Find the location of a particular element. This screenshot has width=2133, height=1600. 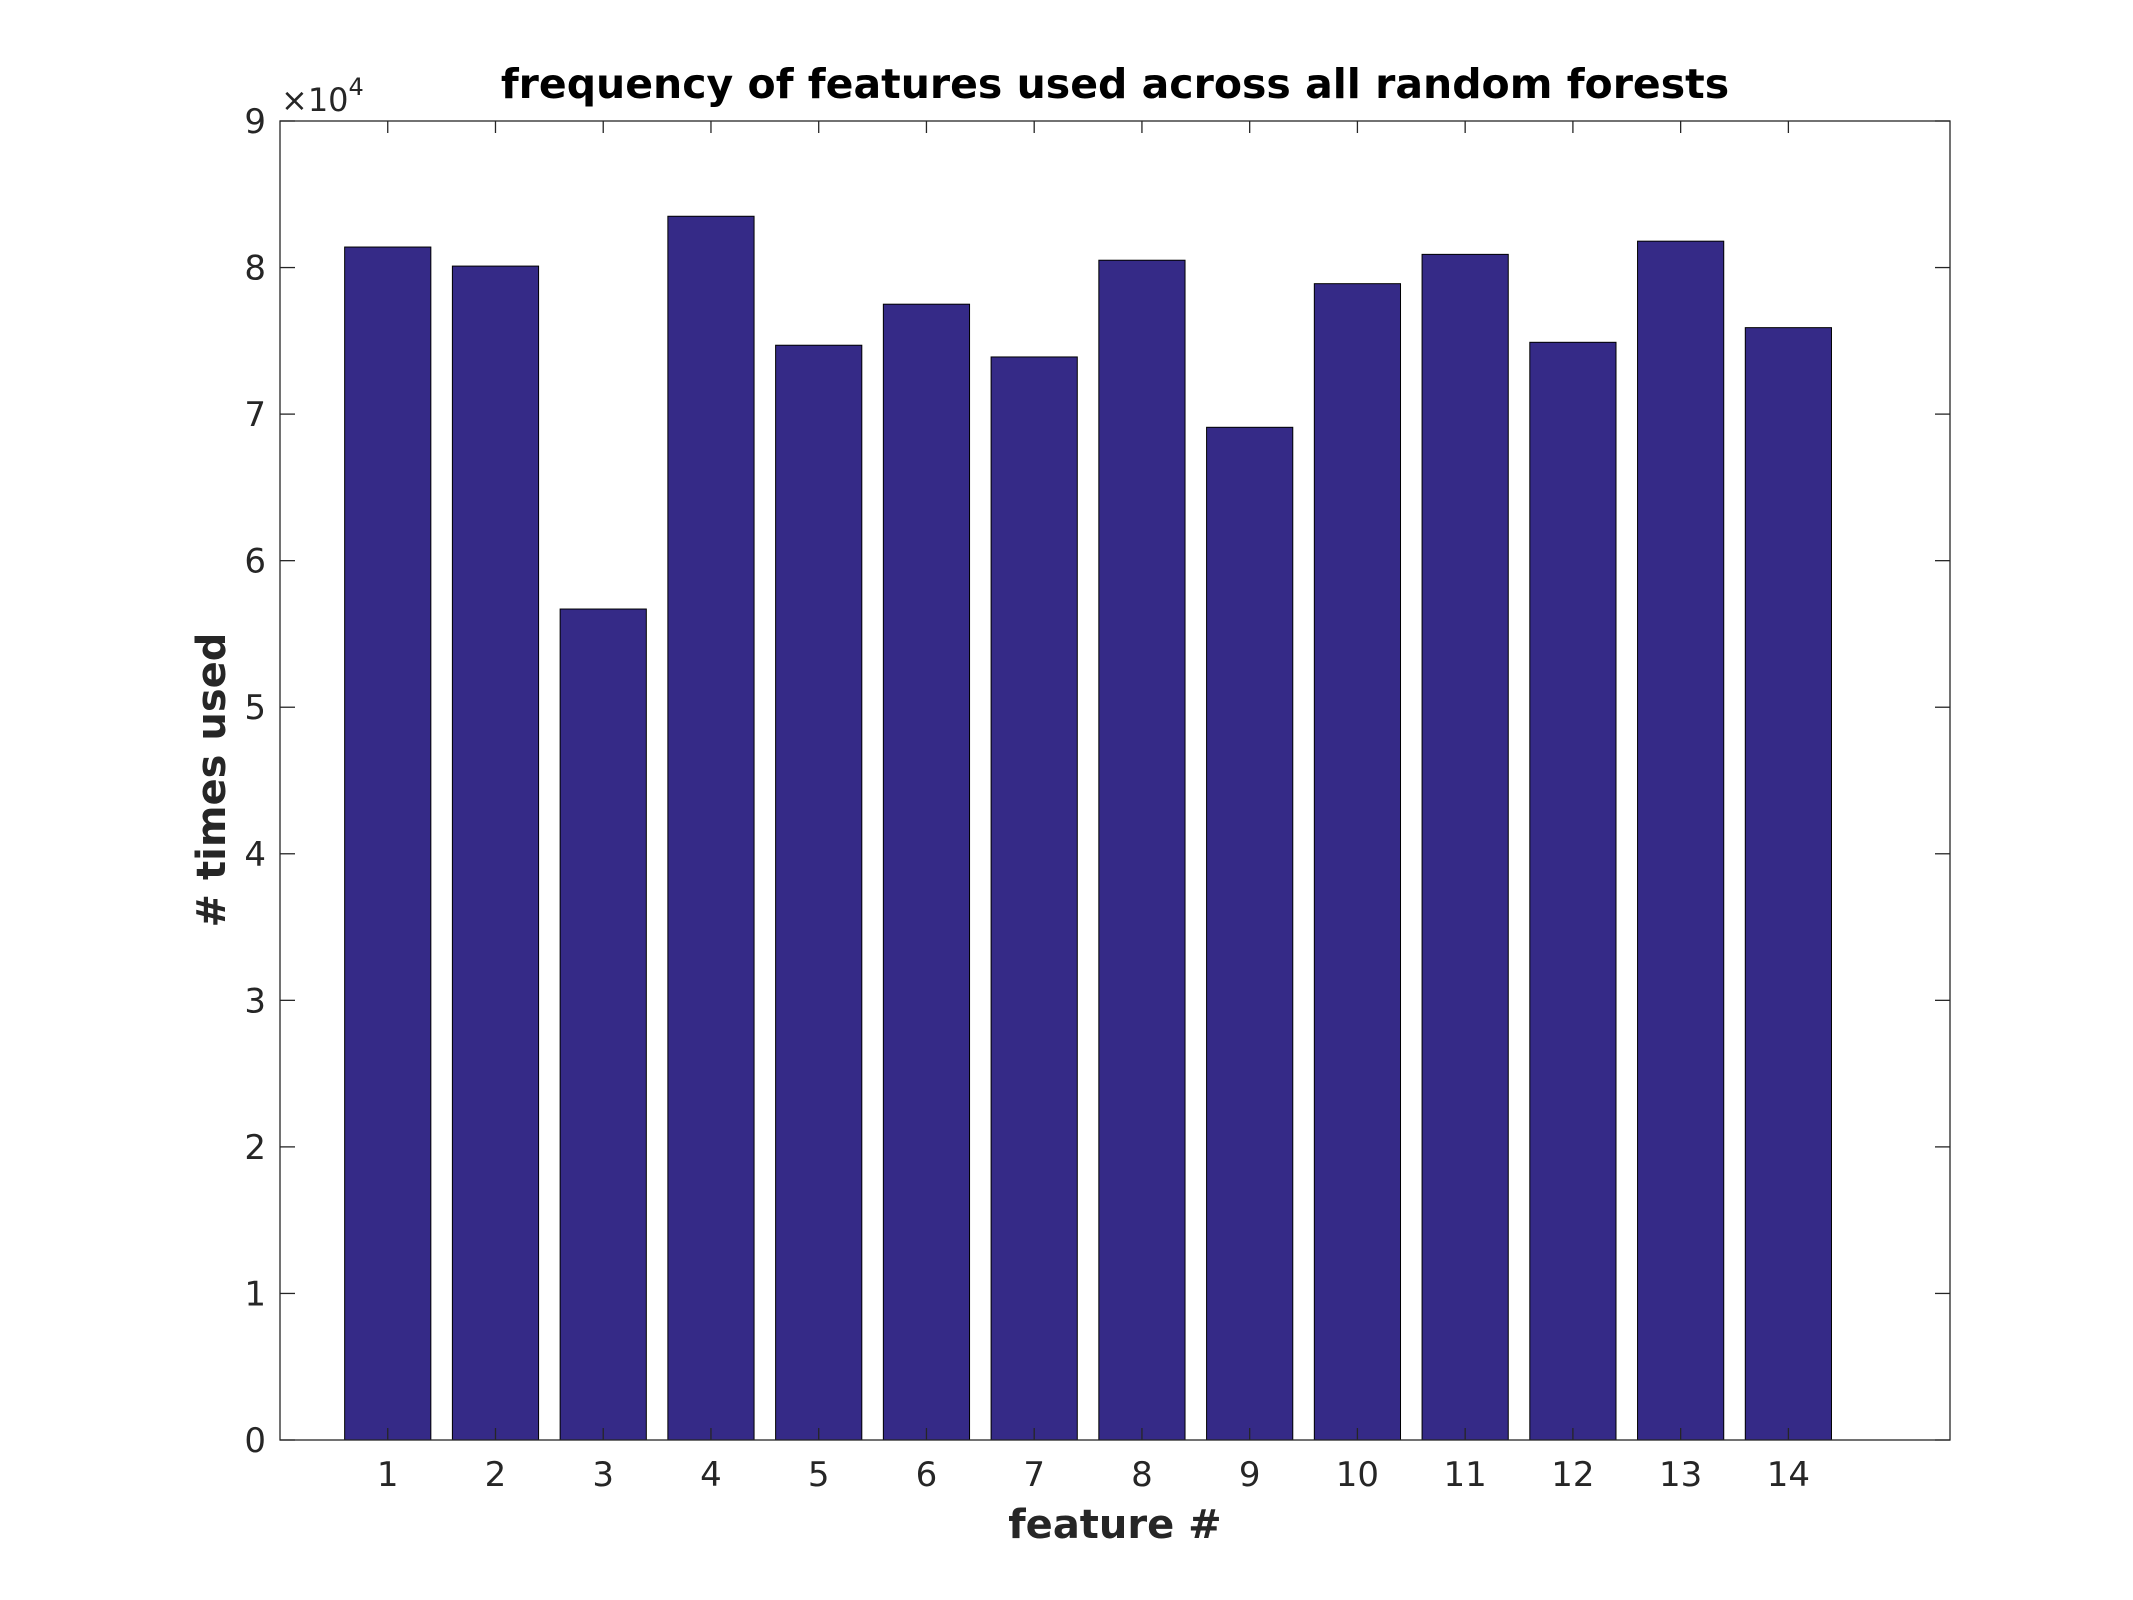

y-tick-label-7: 7 is located at coordinates (255, 415).